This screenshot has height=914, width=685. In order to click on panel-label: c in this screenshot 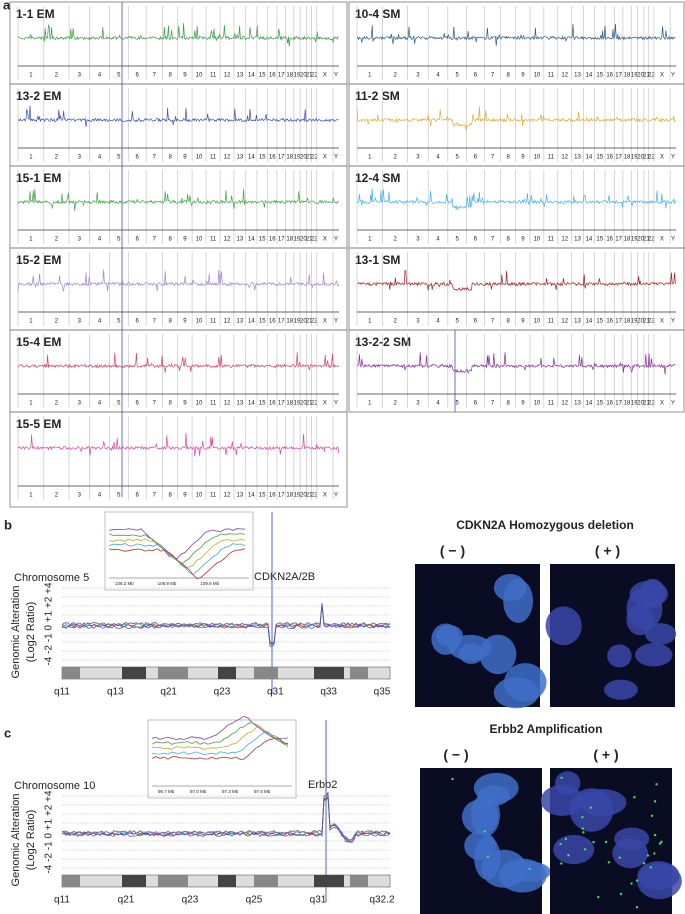, I will do `click(7, 732)`.